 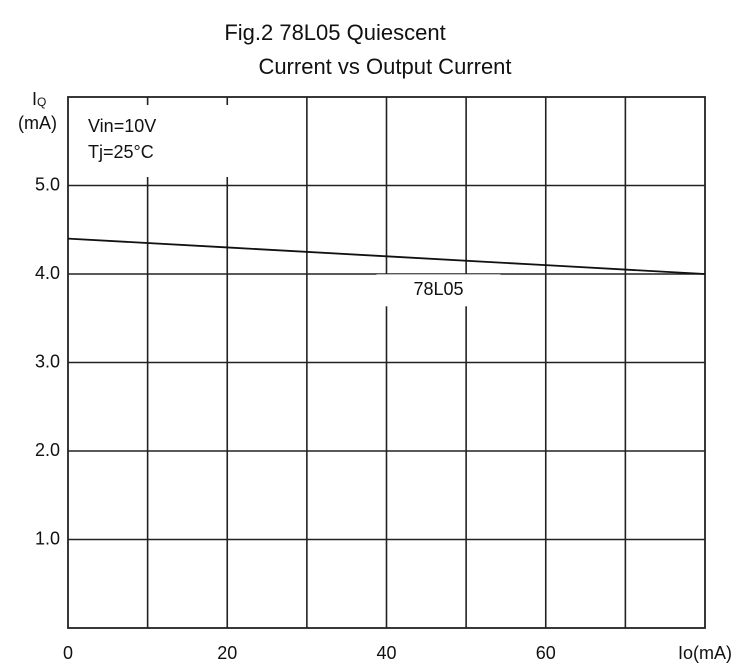 What do you see at coordinates (386, 256) in the screenshot?
I see `data-line` at bounding box center [386, 256].